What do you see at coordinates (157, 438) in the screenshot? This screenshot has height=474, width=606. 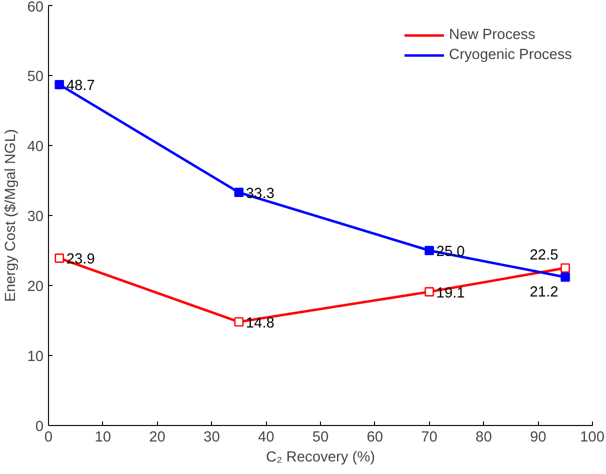 I see `x-tick-label: 20` at bounding box center [157, 438].